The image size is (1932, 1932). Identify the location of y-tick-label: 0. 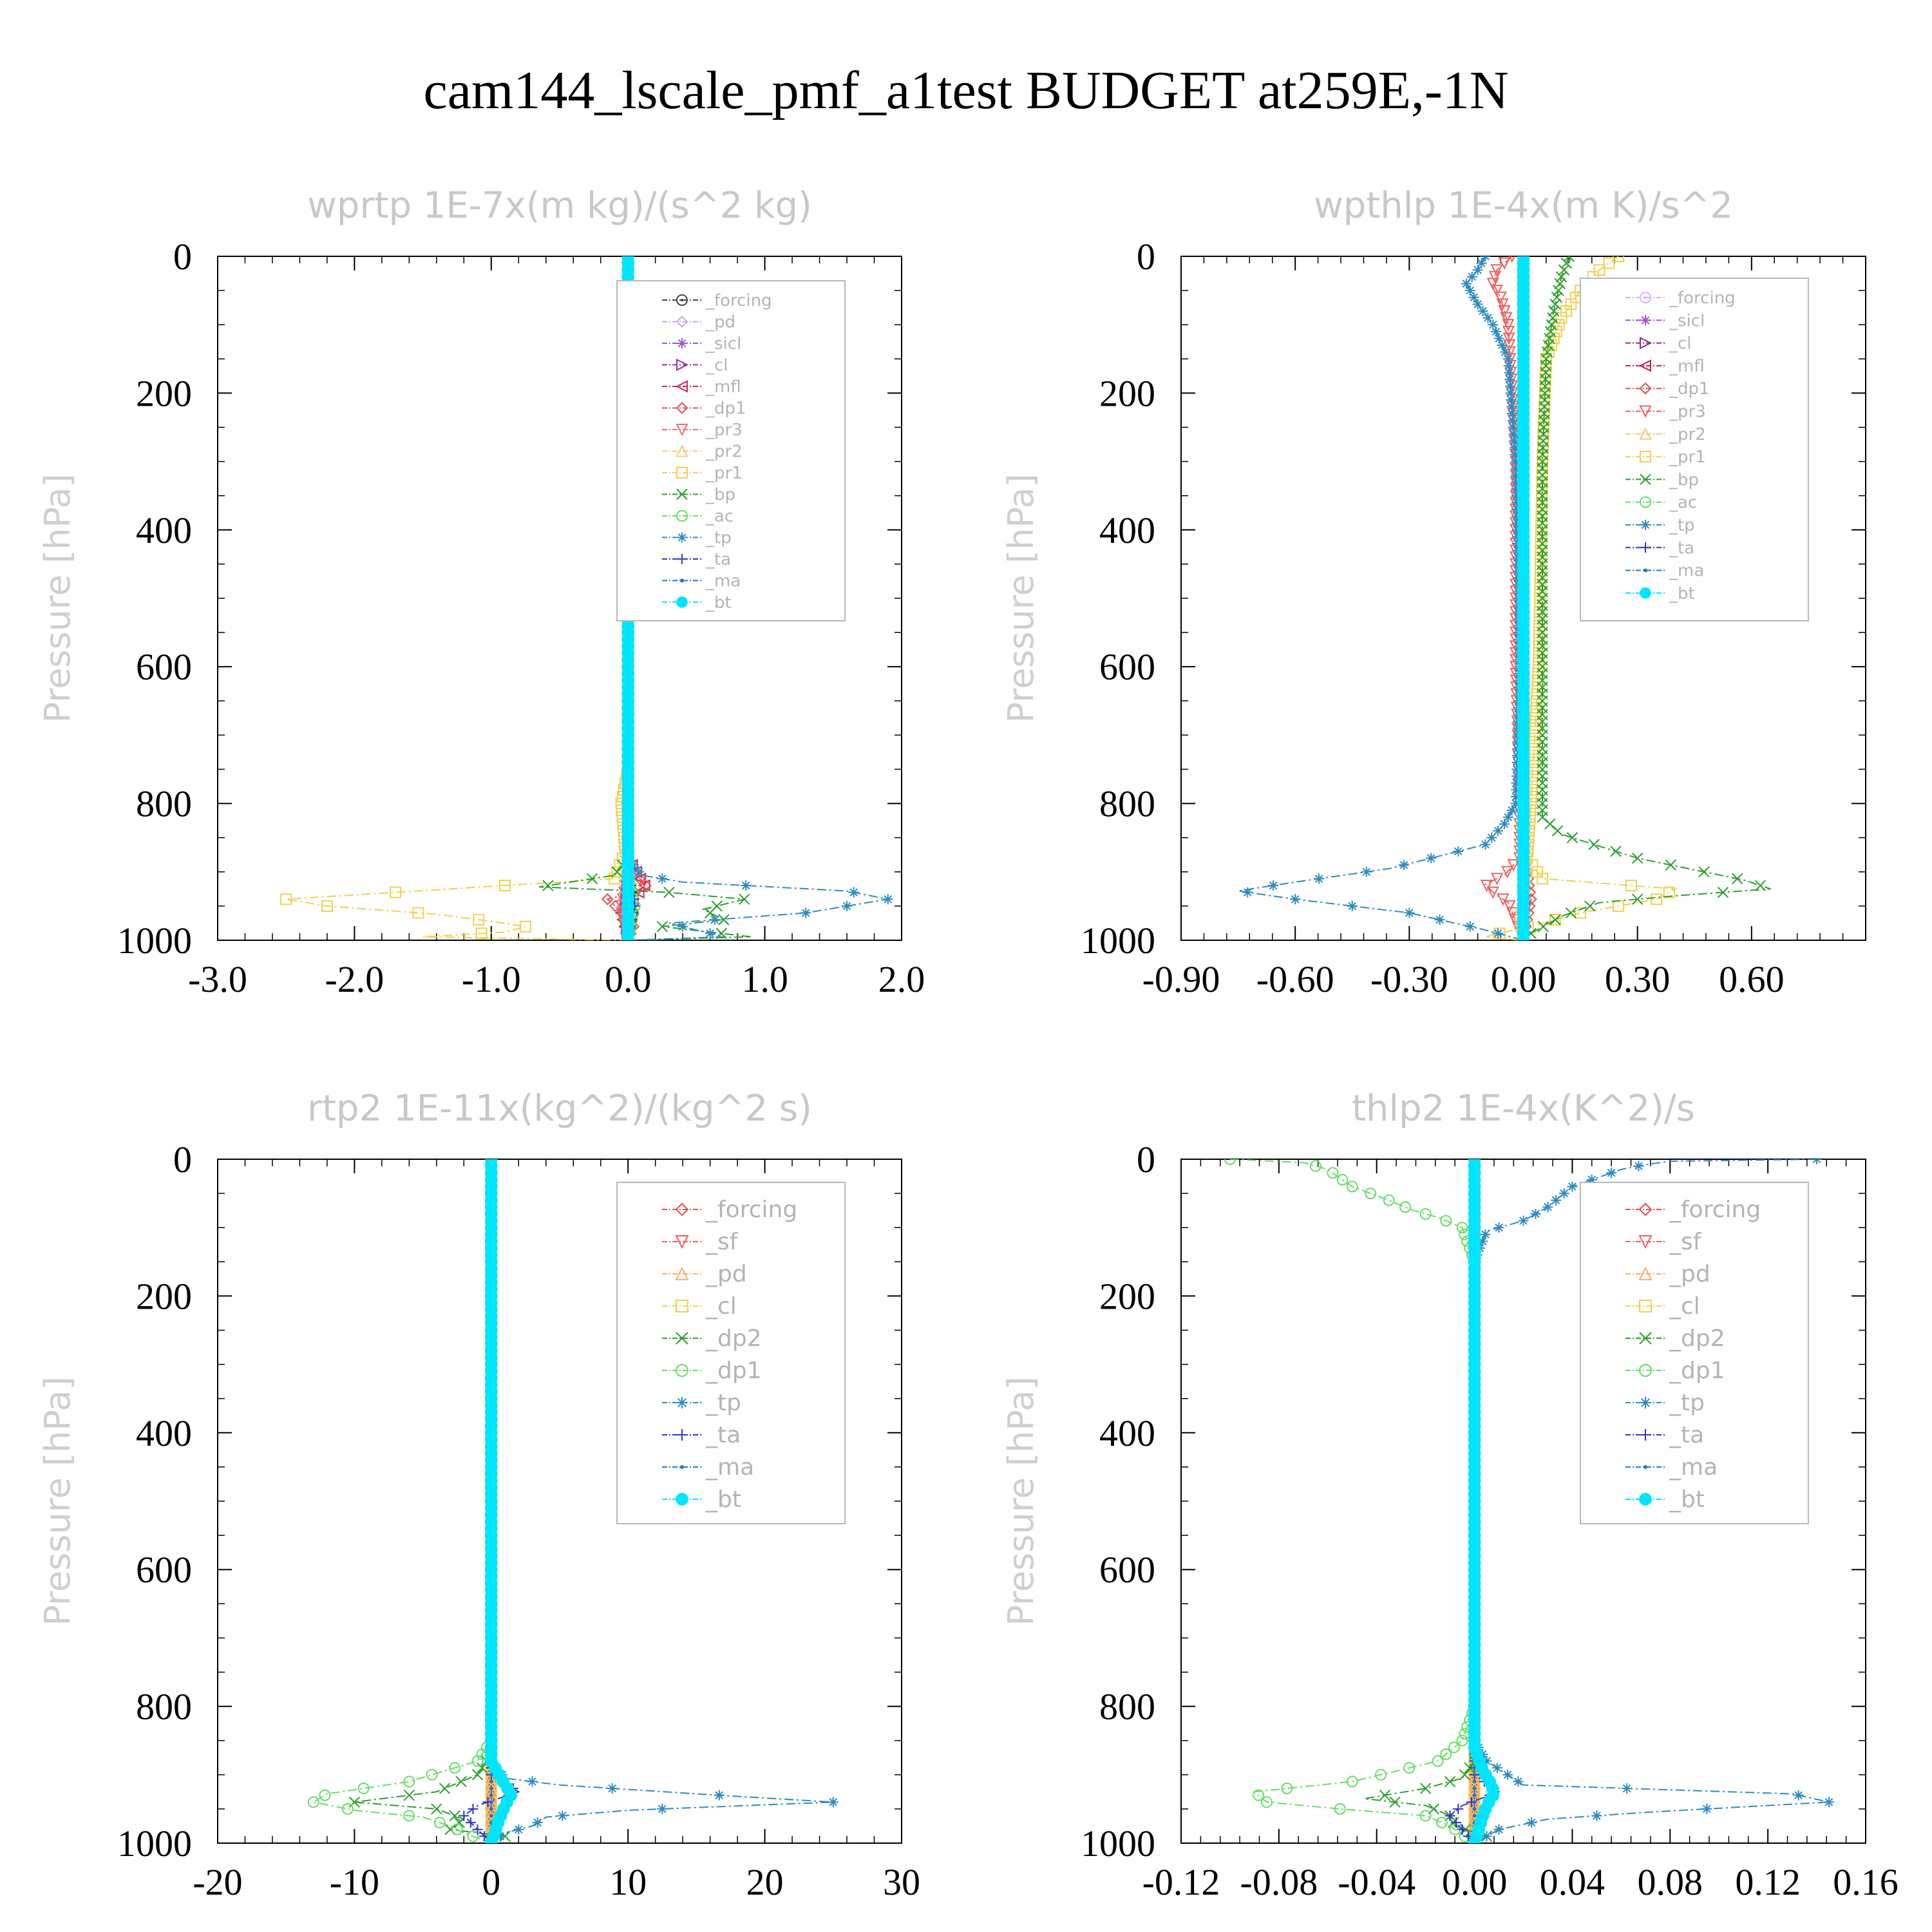
(1146, 257).